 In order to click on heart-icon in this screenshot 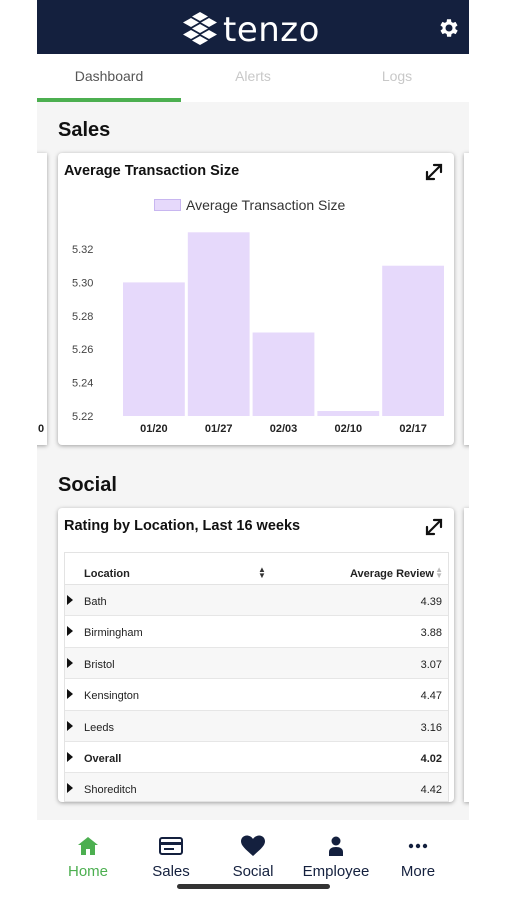, I will do `click(253, 845)`.